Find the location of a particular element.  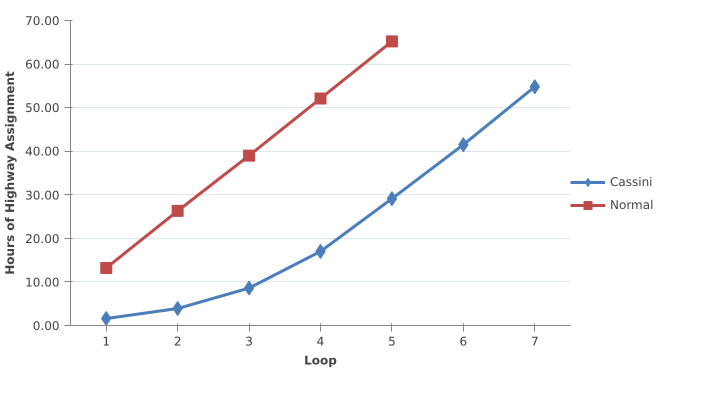

x-tick-label: 4 is located at coordinates (320, 341).